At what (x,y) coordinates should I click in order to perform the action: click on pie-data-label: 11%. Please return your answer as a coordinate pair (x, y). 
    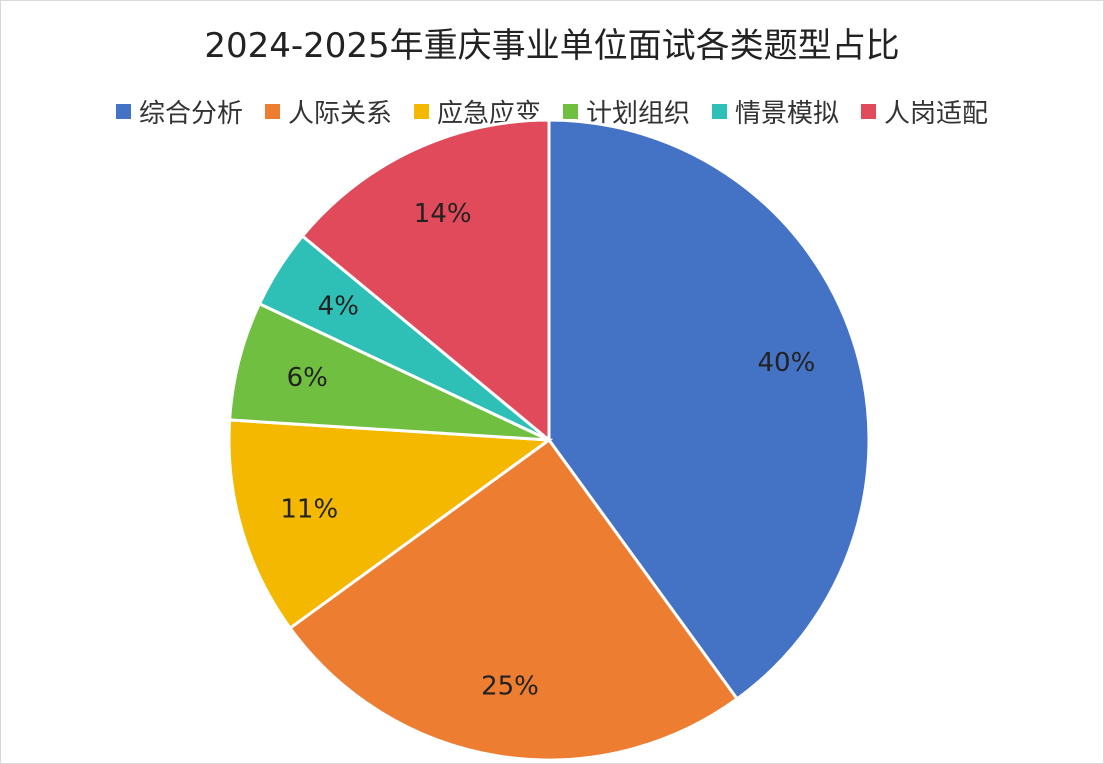
    Looking at the image, I should click on (309, 510).